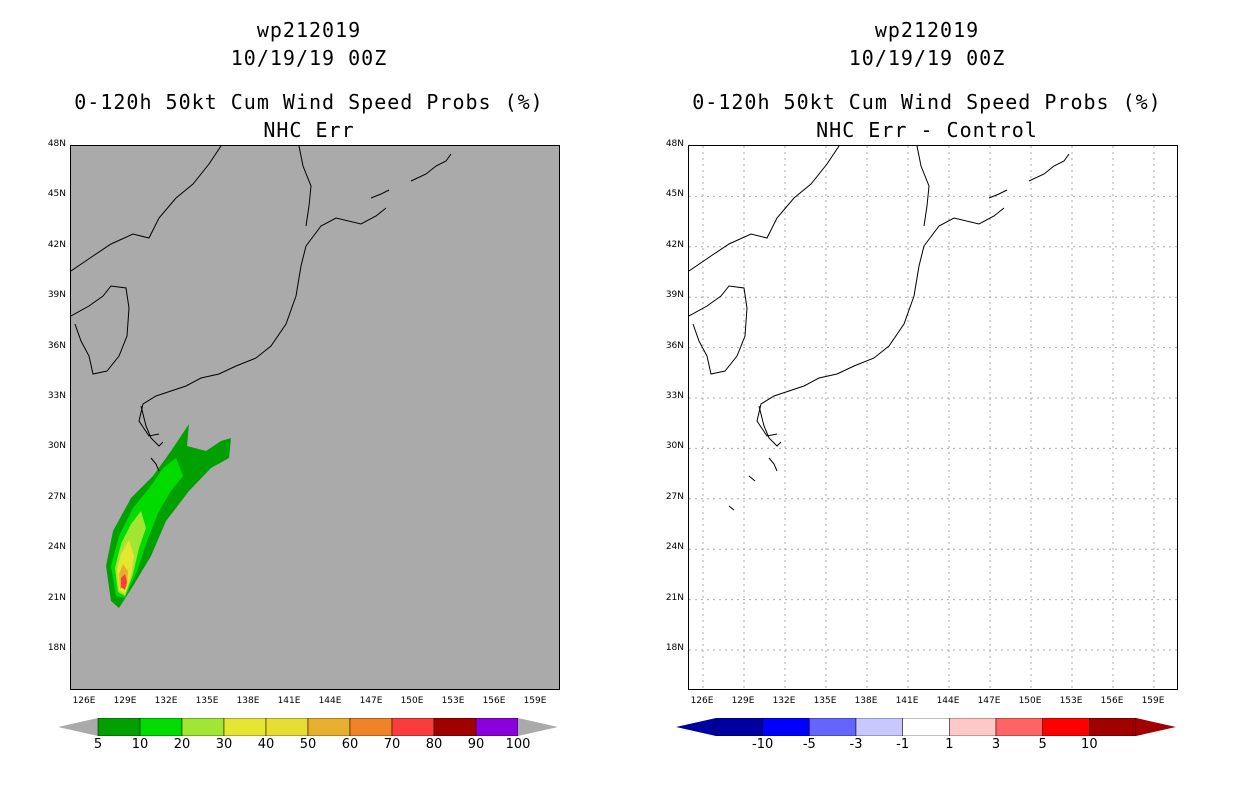 The width and height of the screenshot is (1236, 800). I want to click on colorbar-label: 3, so click(996, 744).